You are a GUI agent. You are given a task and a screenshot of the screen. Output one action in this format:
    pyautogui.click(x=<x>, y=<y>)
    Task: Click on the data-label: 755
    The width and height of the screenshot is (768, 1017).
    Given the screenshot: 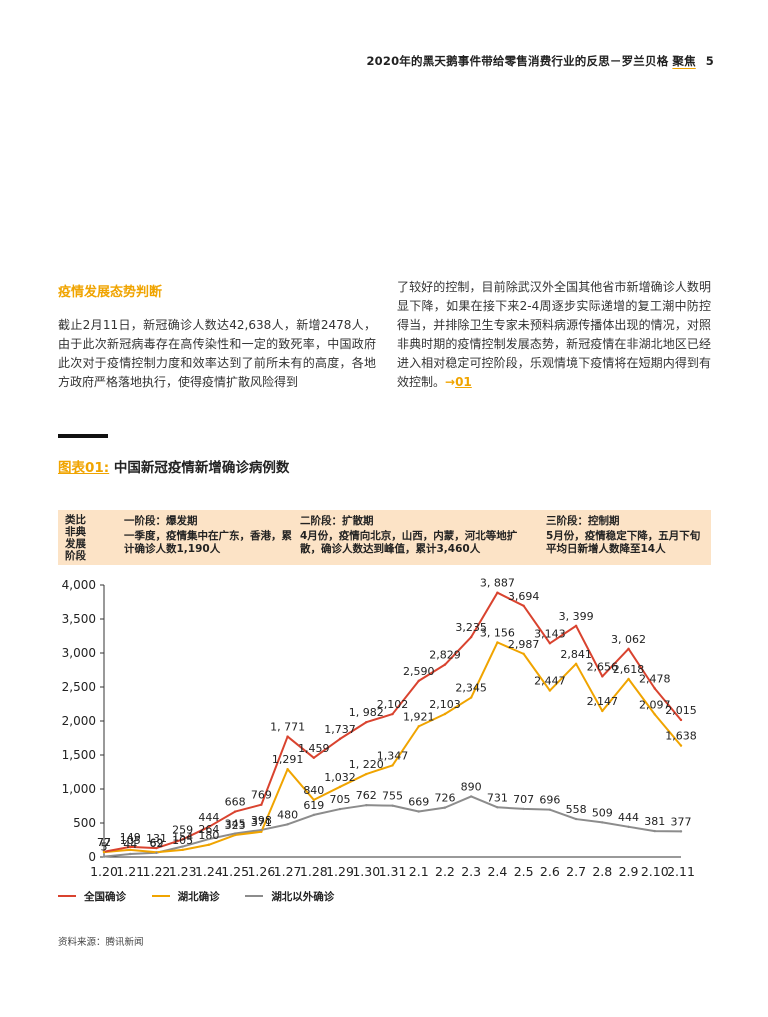 What is the action you would take?
    pyautogui.click(x=392, y=796)
    